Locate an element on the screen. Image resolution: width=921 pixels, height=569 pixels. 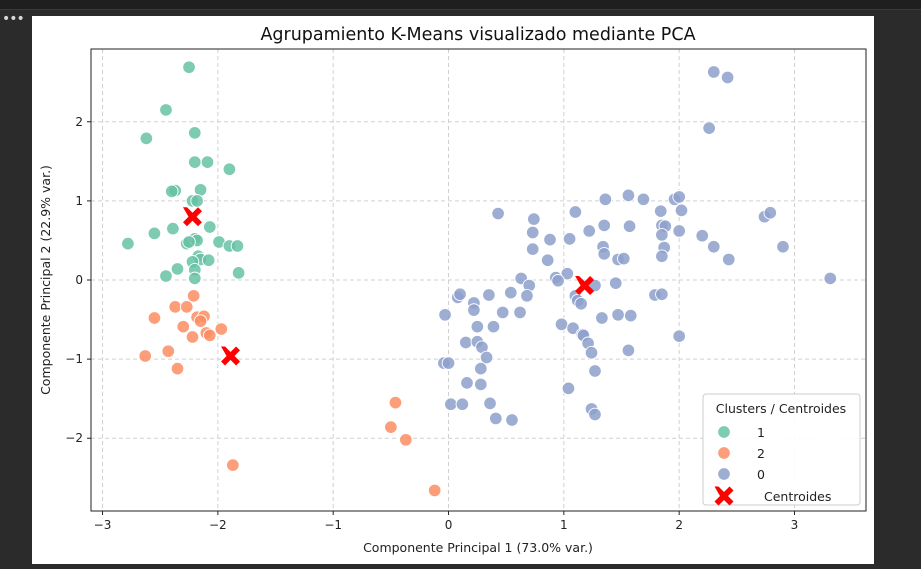
x-tick-label: 3 is located at coordinates (795, 525).